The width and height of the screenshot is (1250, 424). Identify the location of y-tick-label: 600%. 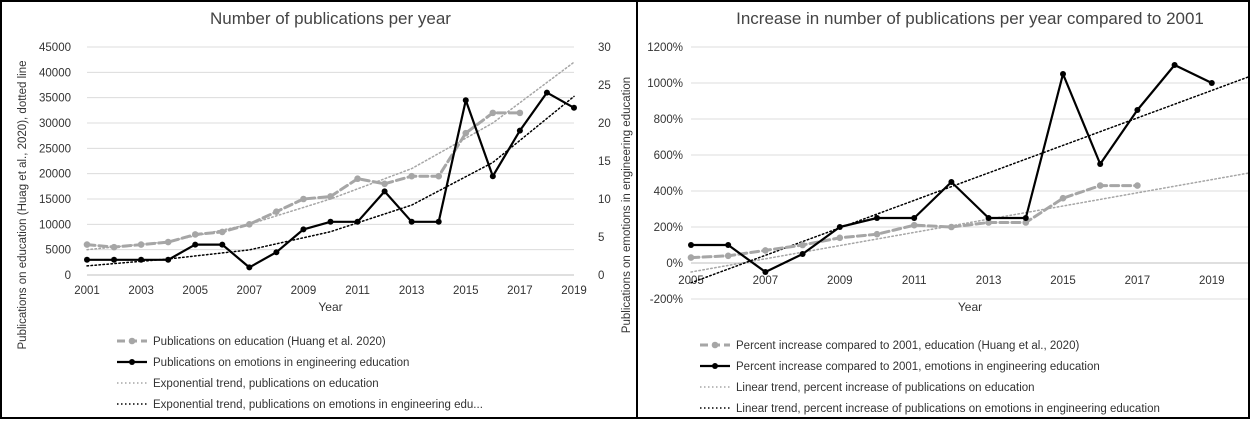
(668, 156).